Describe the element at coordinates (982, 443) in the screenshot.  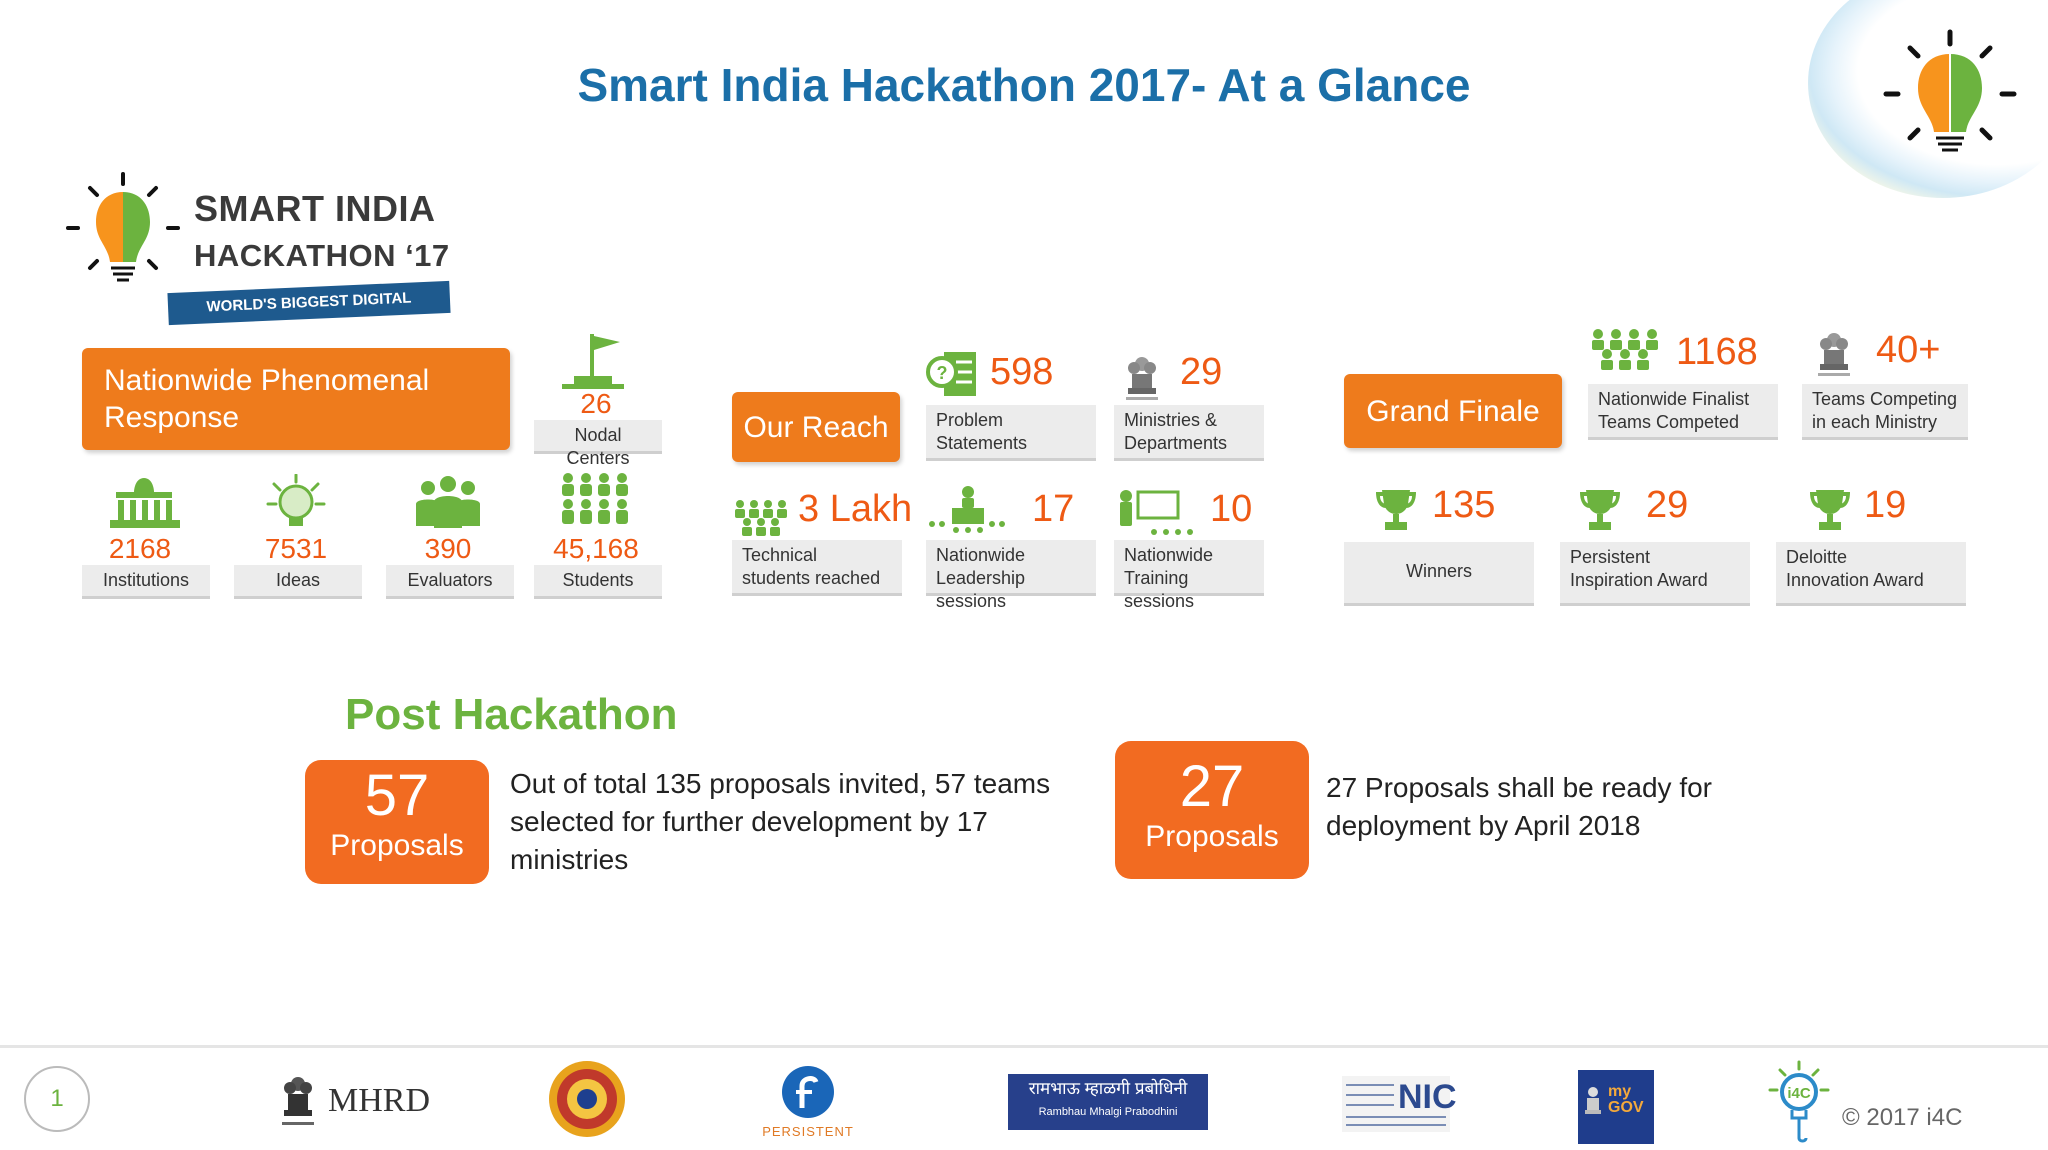
I see `stat-label-problems-line2: Statements` at that location.